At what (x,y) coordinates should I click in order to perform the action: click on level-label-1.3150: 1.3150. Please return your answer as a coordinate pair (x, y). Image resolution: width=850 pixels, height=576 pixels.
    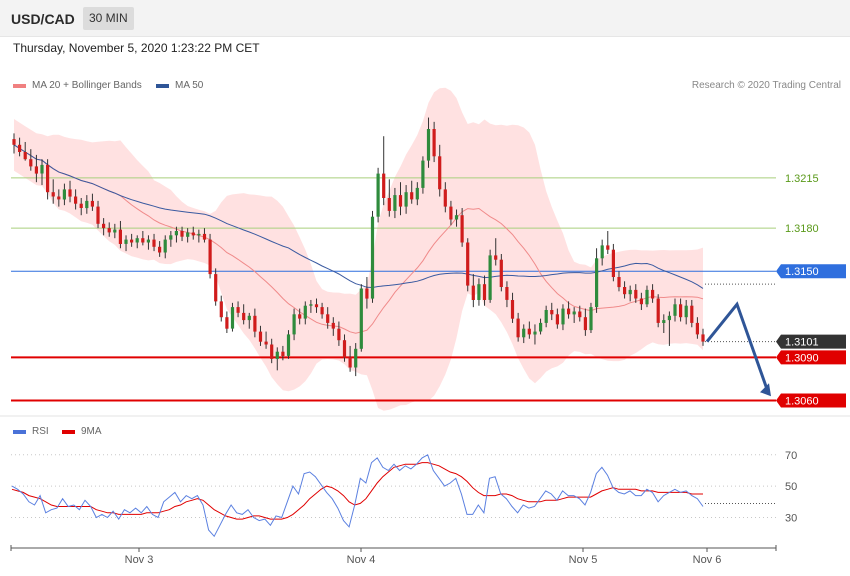
    Looking at the image, I should click on (802, 272).